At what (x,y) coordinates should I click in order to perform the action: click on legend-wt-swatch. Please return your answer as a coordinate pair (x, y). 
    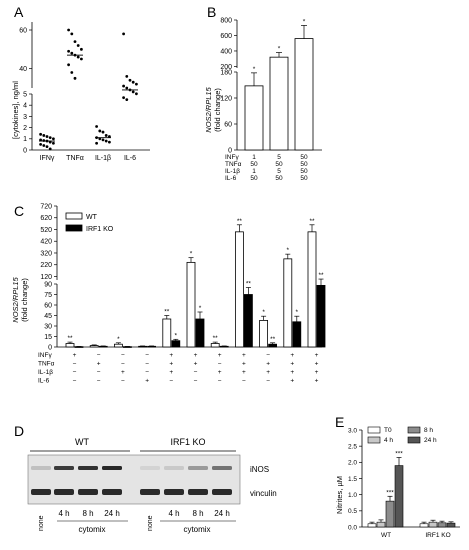
    Looking at the image, I should click on (74, 216).